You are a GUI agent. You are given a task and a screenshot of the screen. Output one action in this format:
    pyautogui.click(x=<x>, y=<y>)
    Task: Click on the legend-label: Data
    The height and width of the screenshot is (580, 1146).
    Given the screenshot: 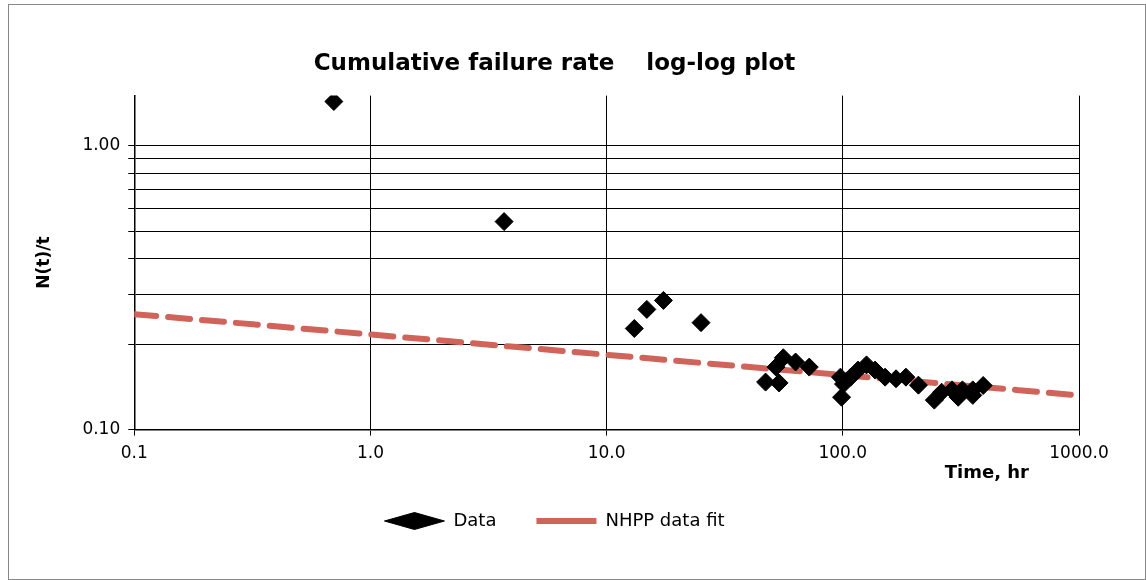 What is the action you would take?
    pyautogui.click(x=475, y=519)
    